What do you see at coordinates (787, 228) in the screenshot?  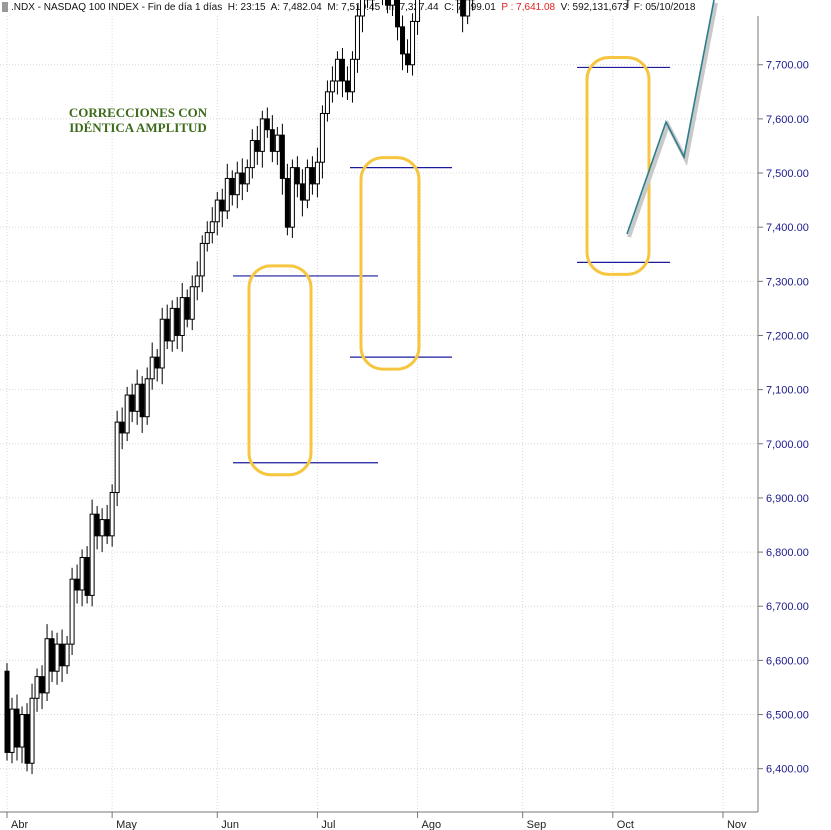 I see `y-tick-label: 7,400.00` at bounding box center [787, 228].